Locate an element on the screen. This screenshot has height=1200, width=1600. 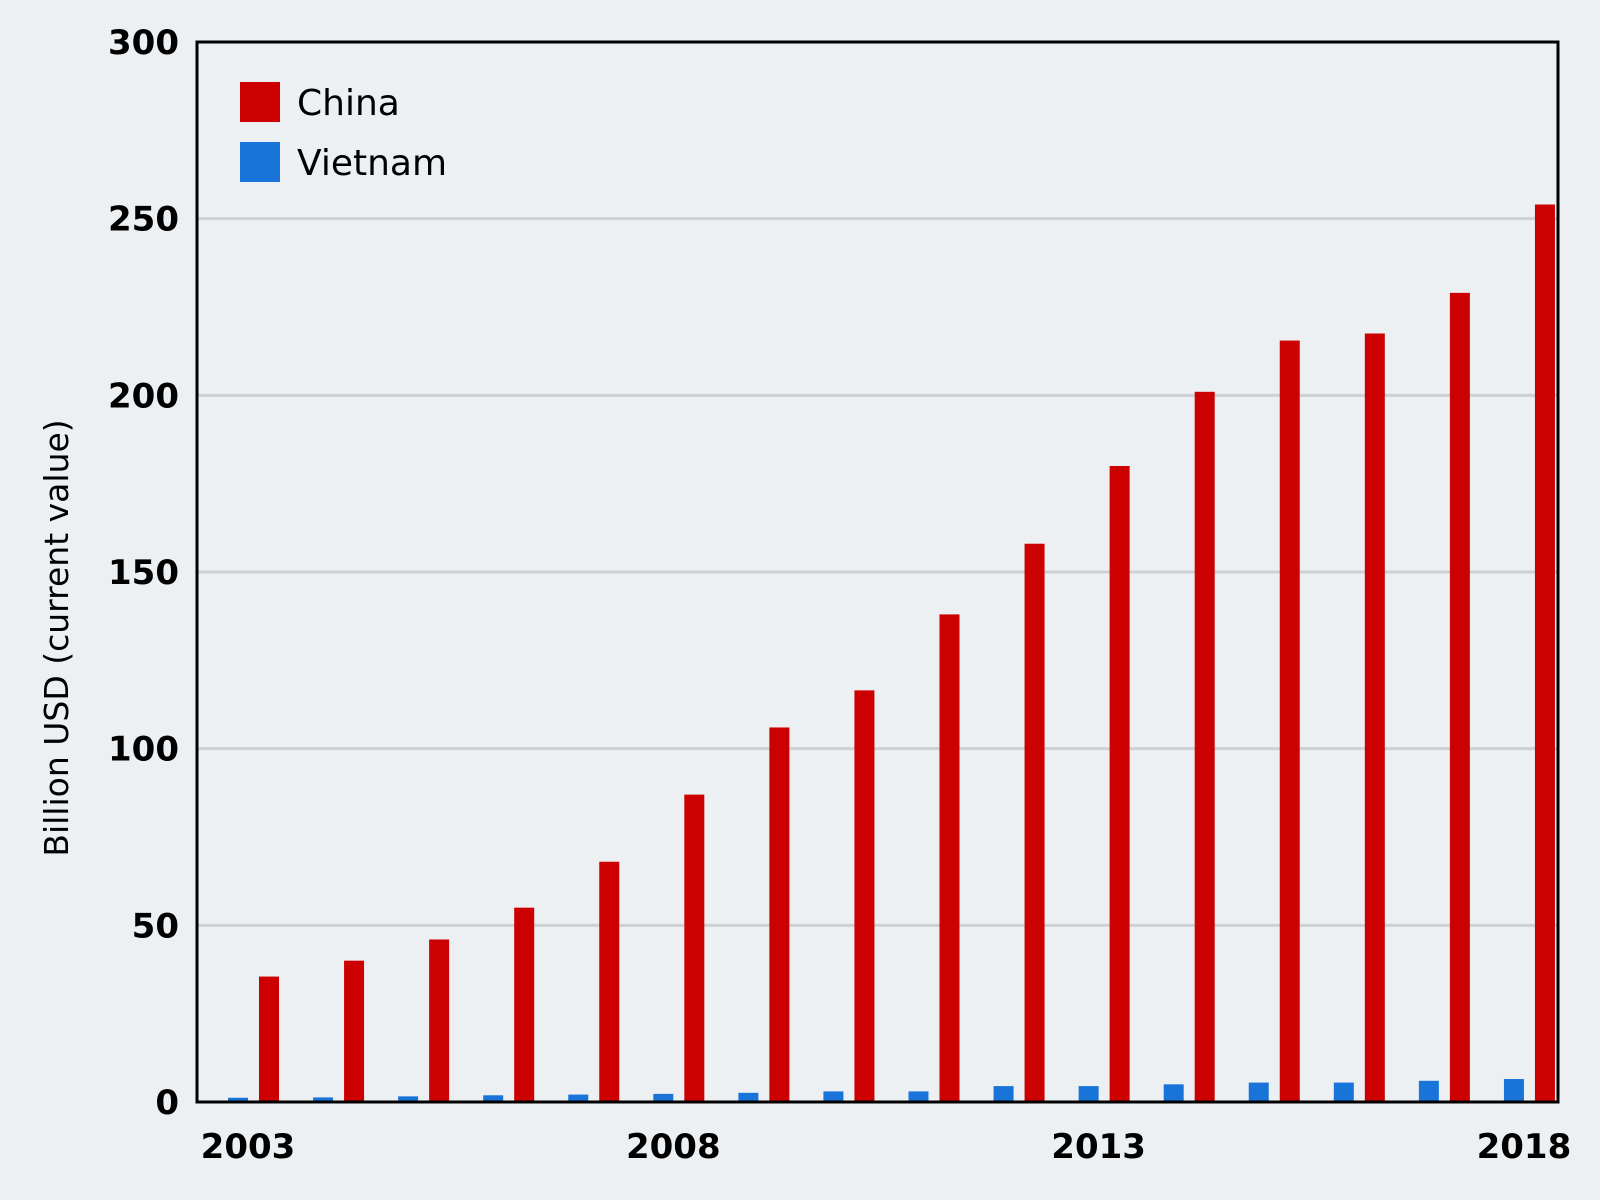
bar-china-2010 is located at coordinates (864, 896).